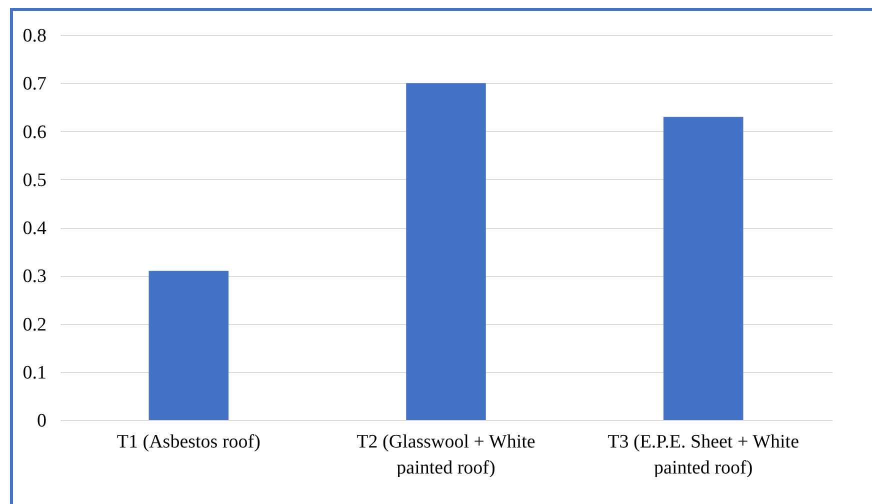 The image size is (872, 504). Describe the element at coordinates (34, 132) in the screenshot. I see `y-tick-label: 0.6` at that location.